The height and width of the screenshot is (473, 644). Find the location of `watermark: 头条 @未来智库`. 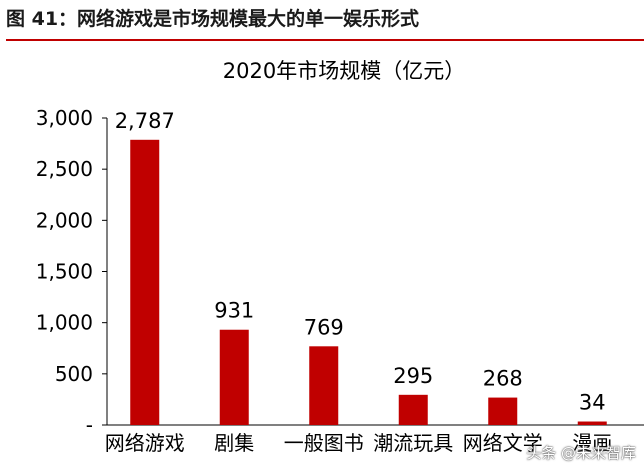

watermark: 头条 @未来智库 is located at coordinates (581, 453).